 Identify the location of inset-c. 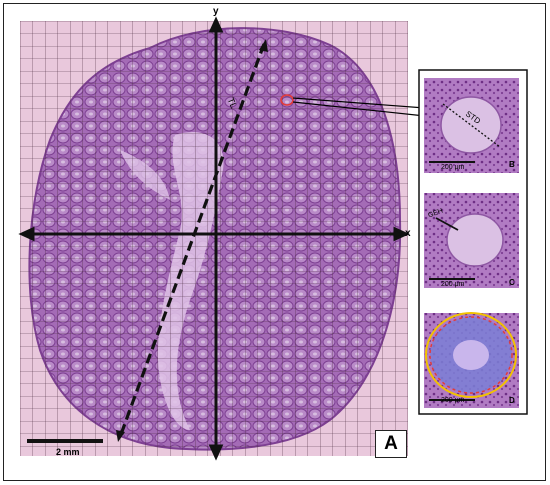
(471, 240).